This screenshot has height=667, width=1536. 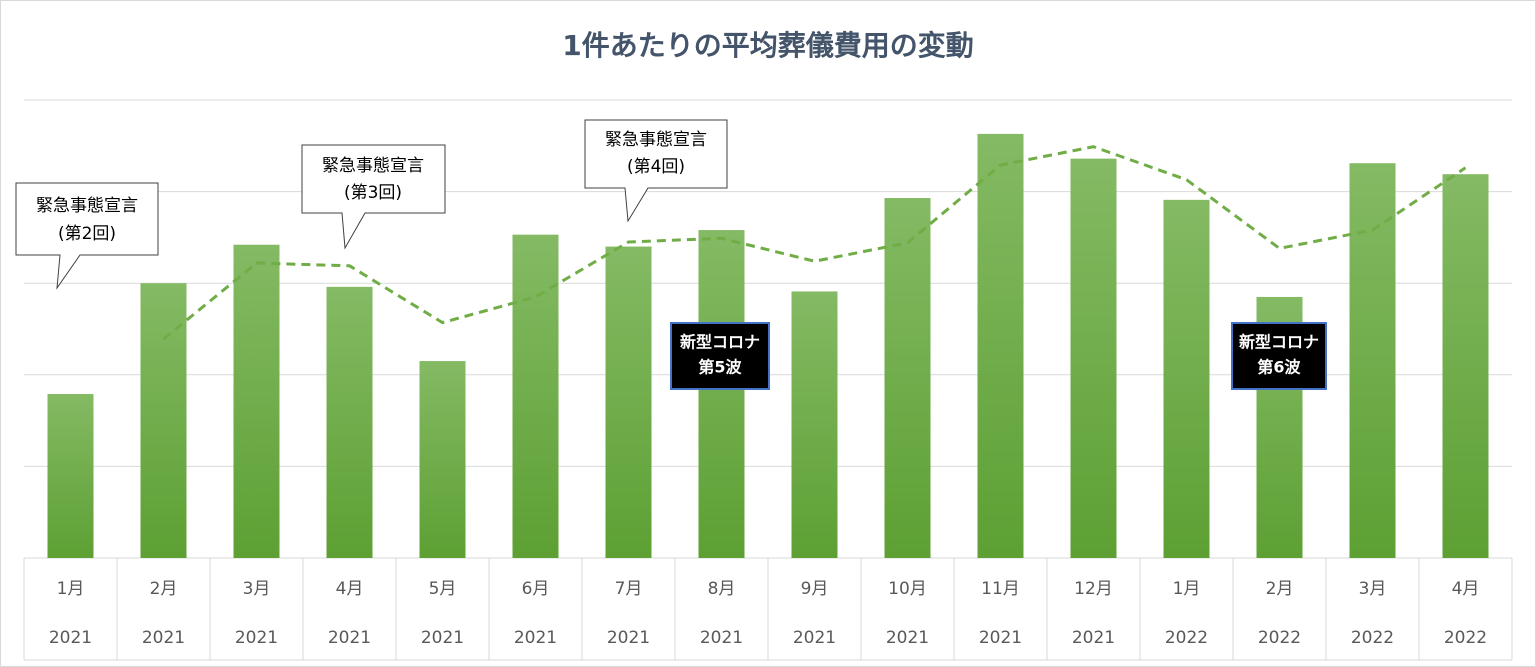 I want to click on wave-label: 新型コロナ 第5波, so click(x=720, y=356).